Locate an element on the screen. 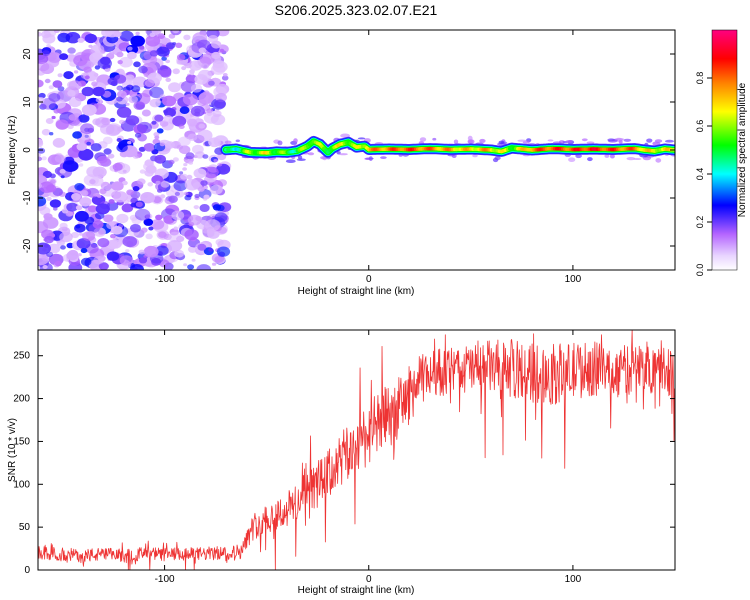 The width and height of the screenshot is (750, 600). snr-x-tick-label: 100 is located at coordinates (573, 579).